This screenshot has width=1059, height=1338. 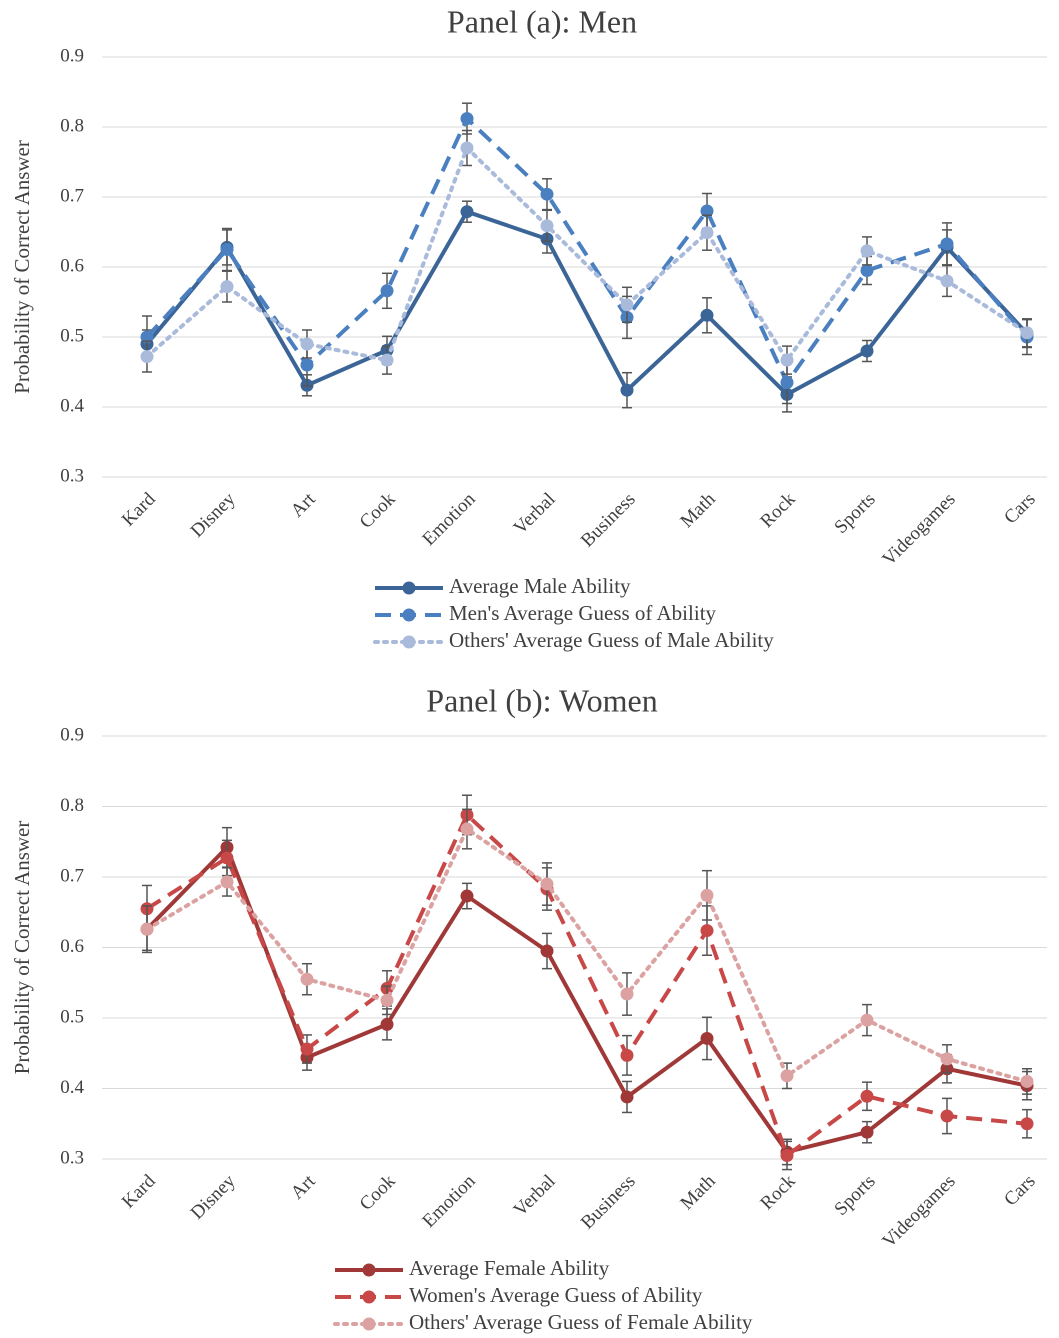 I want to click on legend-label: Men's Average Guess of Ability, so click(x=583, y=613).